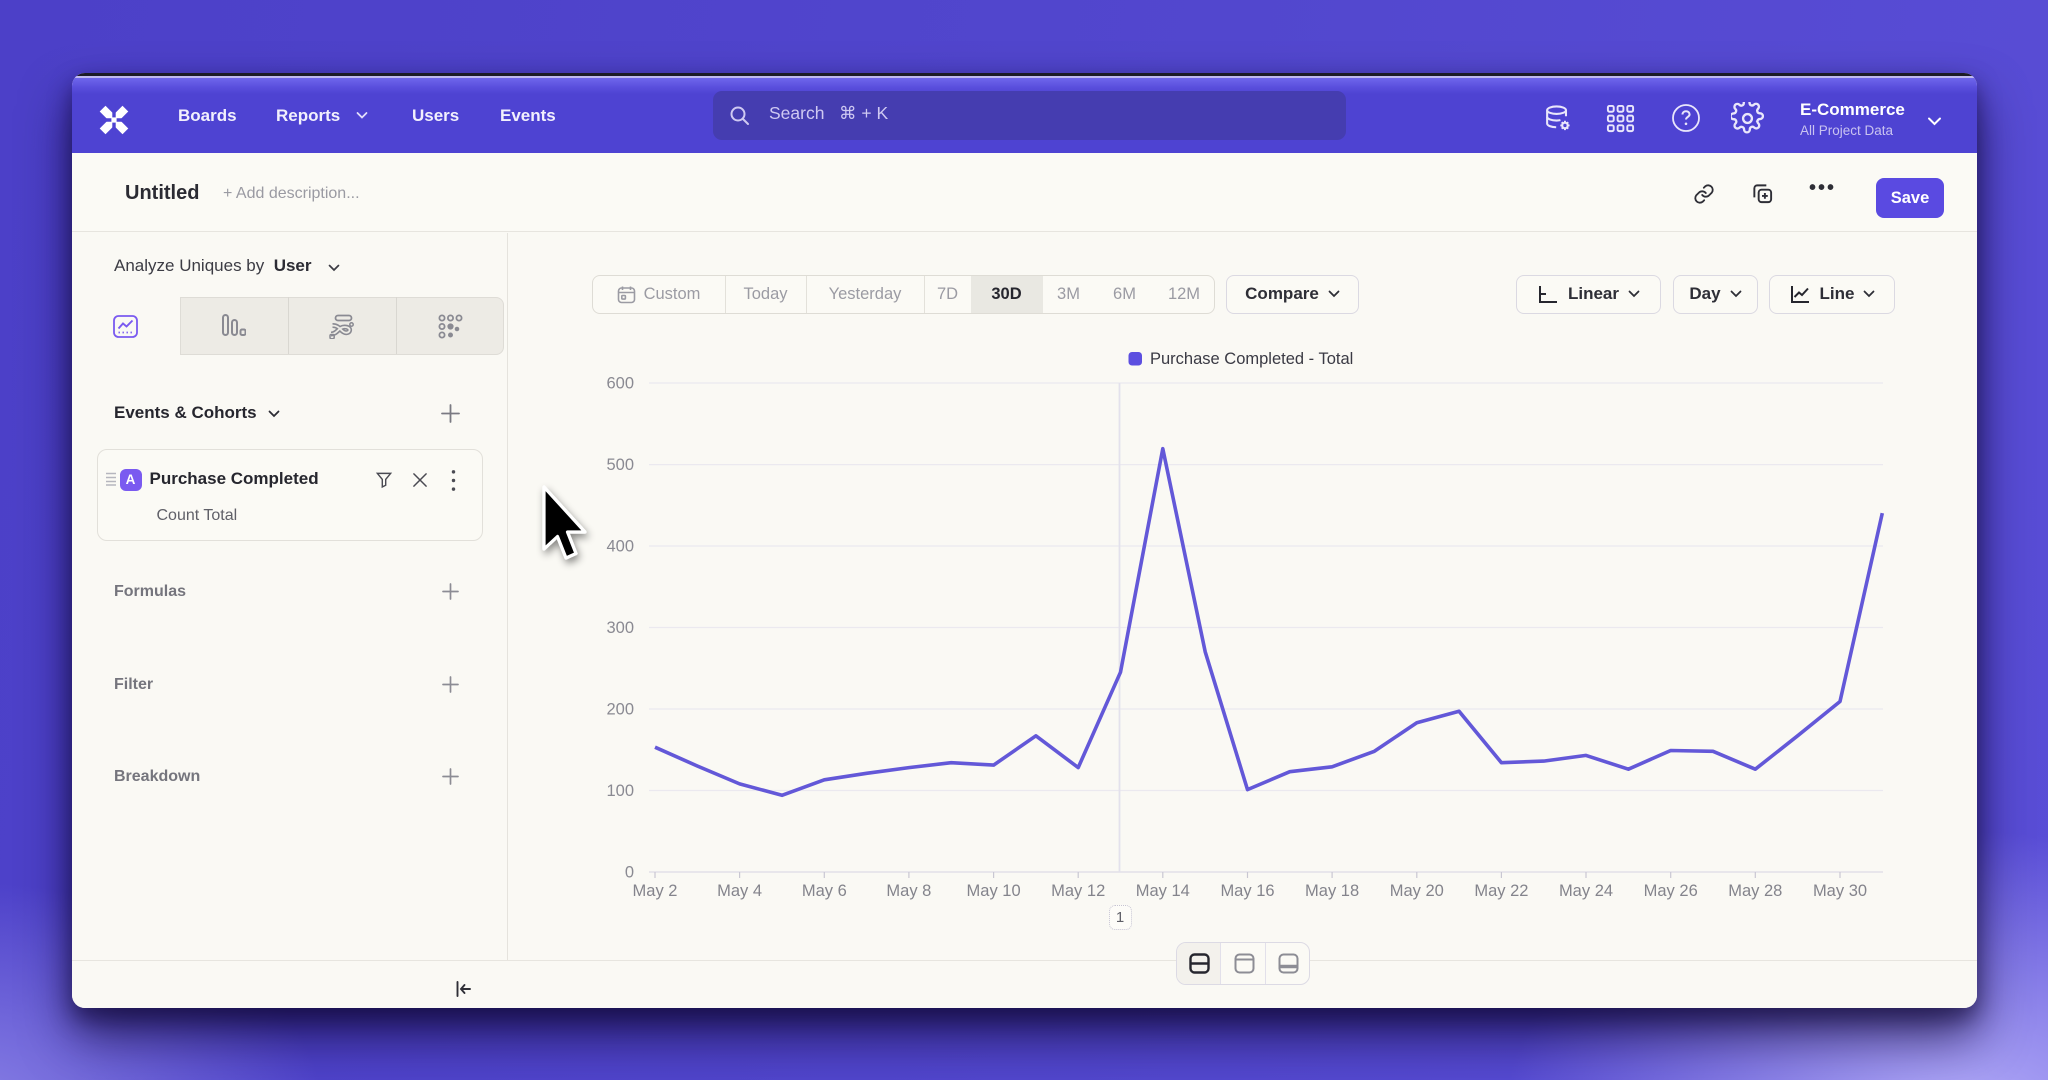  Describe the element at coordinates (1671, 891) in the screenshot. I see `svg-text: May 26` at that location.